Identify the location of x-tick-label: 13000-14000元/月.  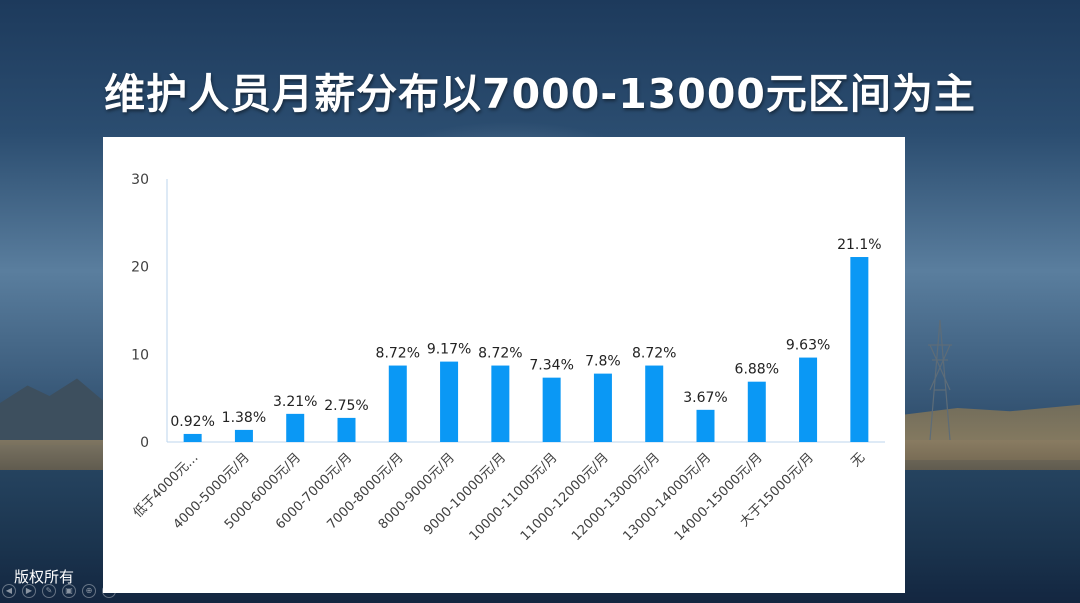
(667, 497).